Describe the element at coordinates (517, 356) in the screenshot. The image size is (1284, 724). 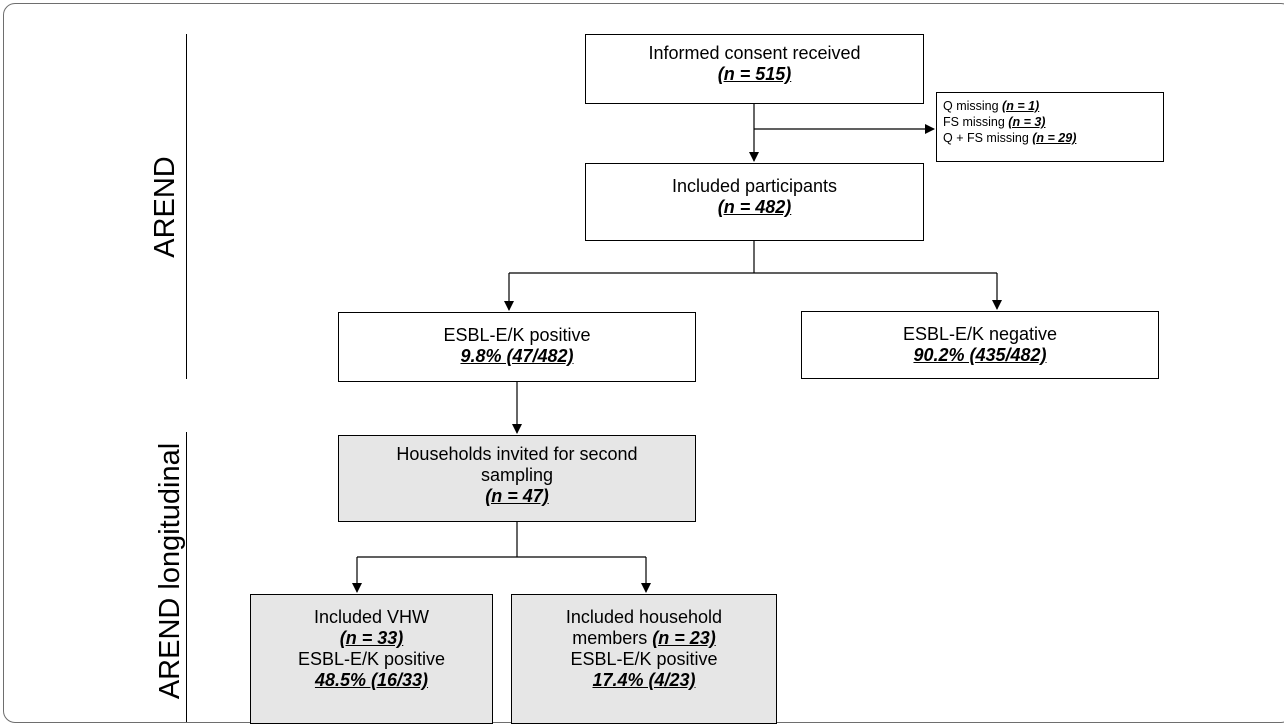
I see `positive-rate: 9.8% (47/482)` at that location.